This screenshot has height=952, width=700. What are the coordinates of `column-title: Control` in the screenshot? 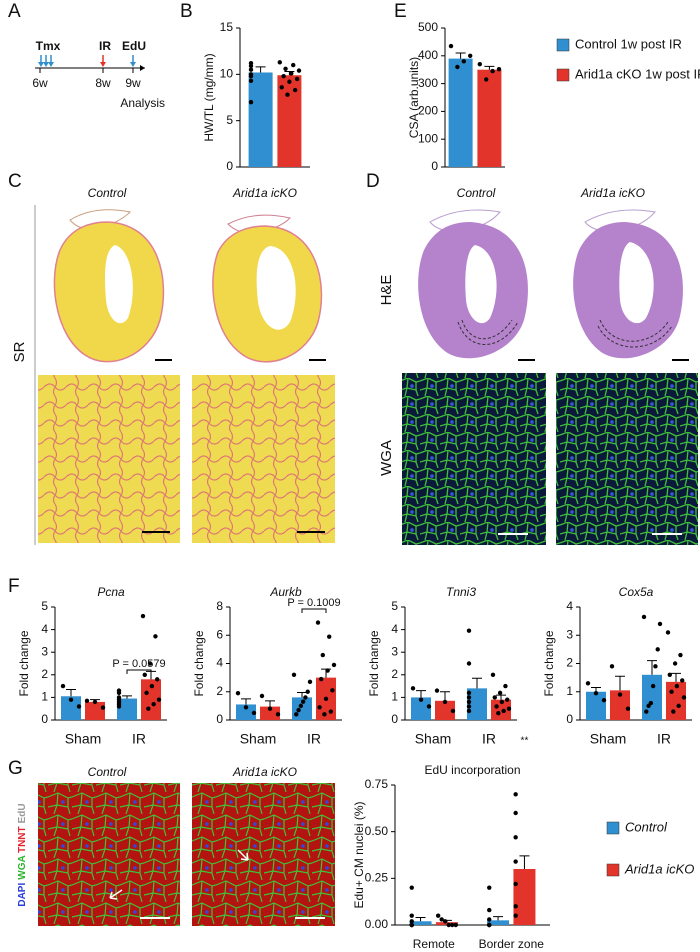 It's located at (107, 772).